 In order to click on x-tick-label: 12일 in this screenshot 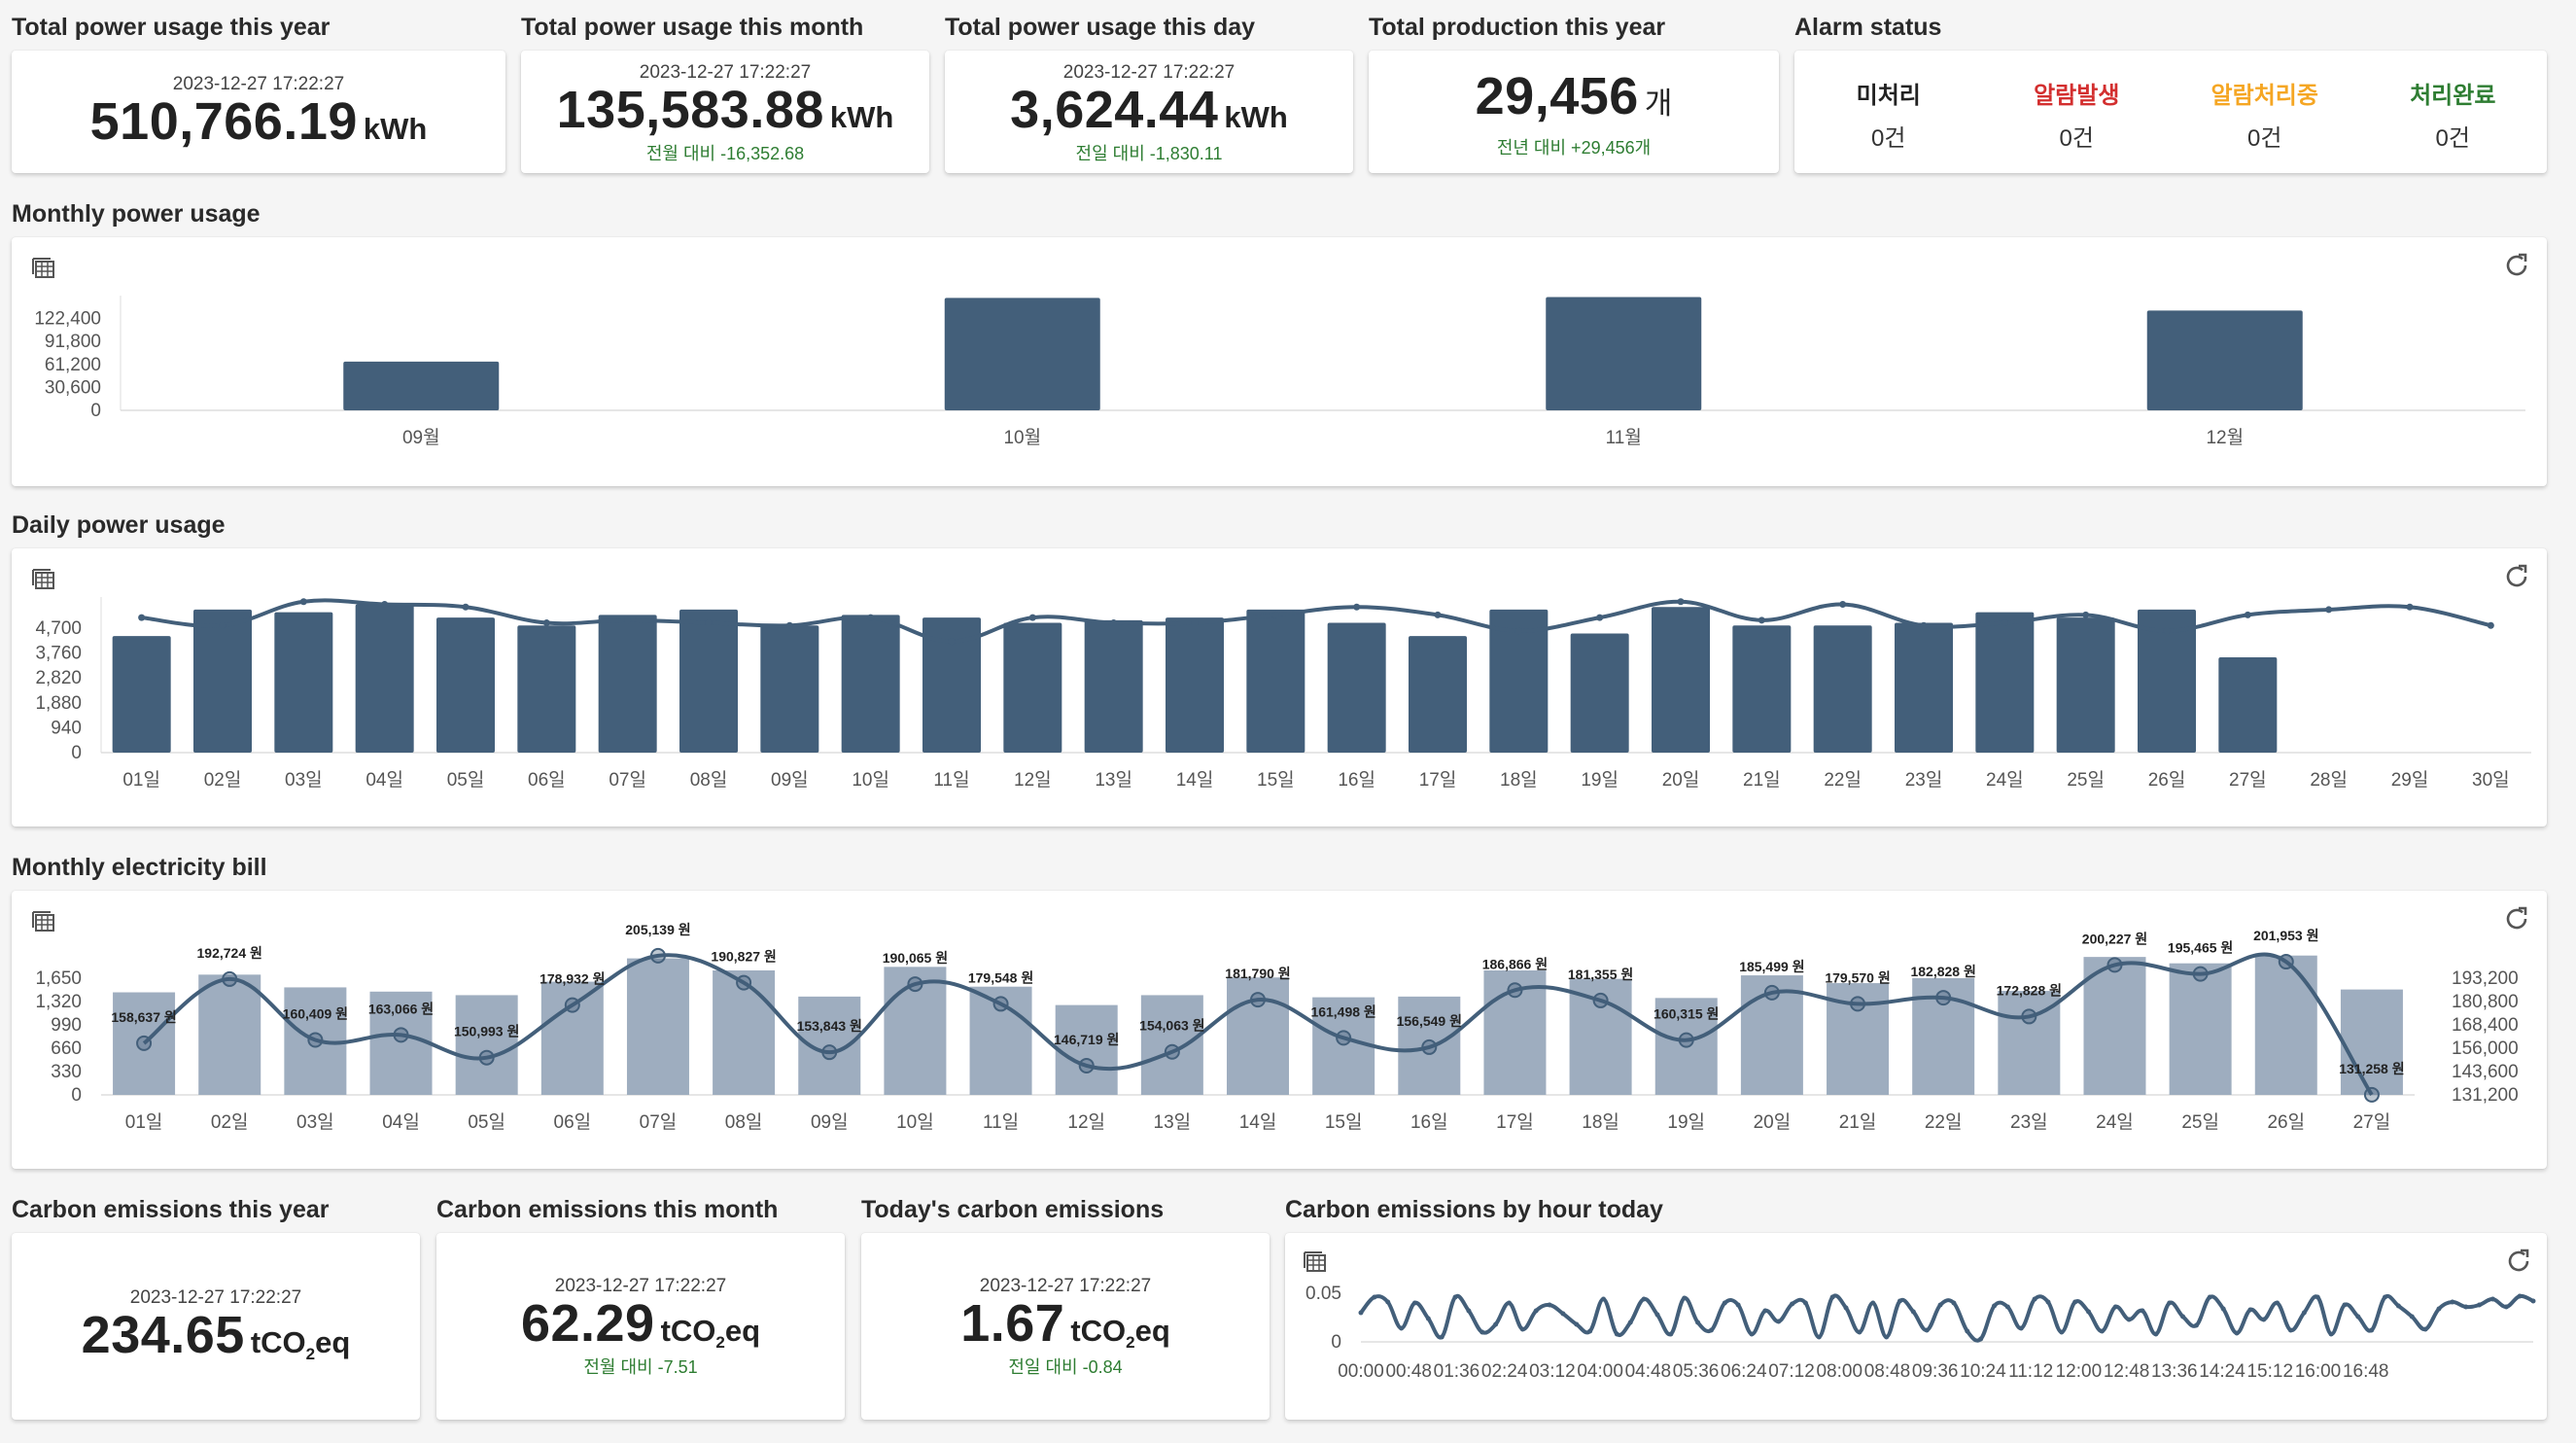, I will do `click(1086, 1122)`.